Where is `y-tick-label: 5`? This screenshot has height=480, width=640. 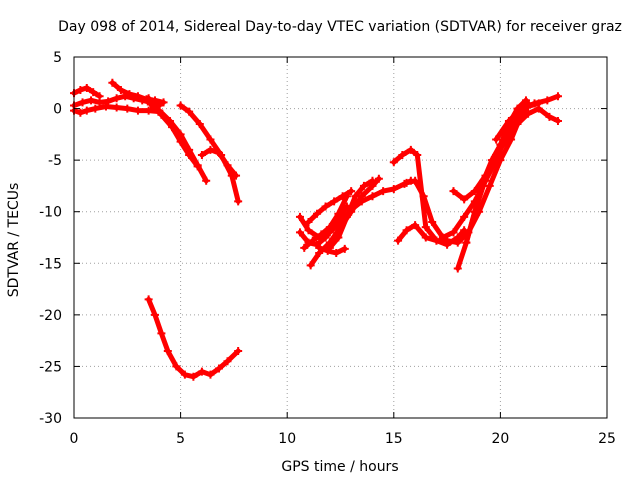 y-tick-label: 5 is located at coordinates (57, 58).